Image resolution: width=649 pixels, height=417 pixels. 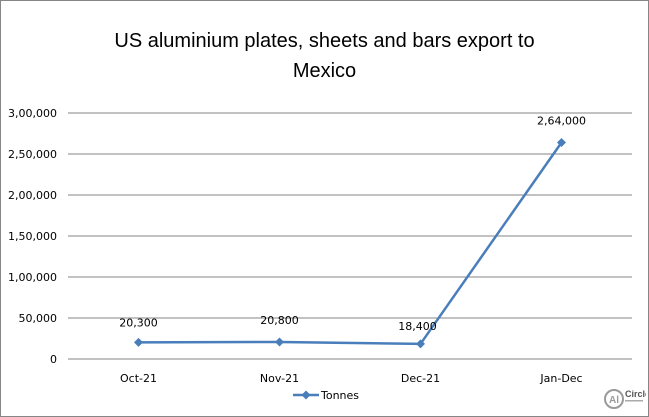 I want to click on chart-title-line-2: Mexico, so click(x=324, y=71).